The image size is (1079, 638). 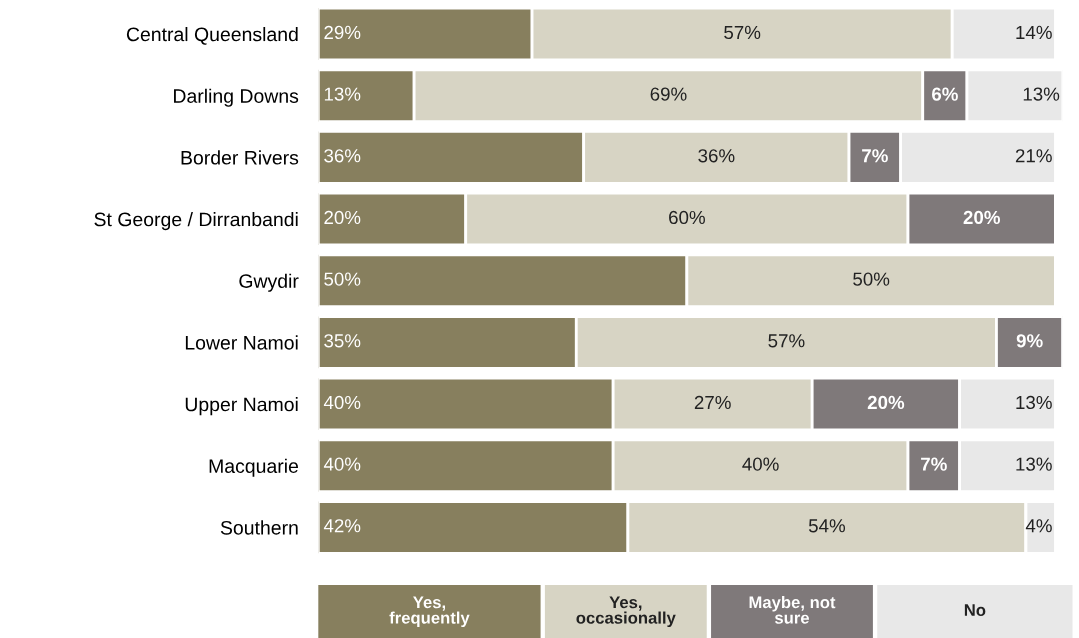 What do you see at coordinates (1033, 156) in the screenshot?
I see `data-label: 21%` at bounding box center [1033, 156].